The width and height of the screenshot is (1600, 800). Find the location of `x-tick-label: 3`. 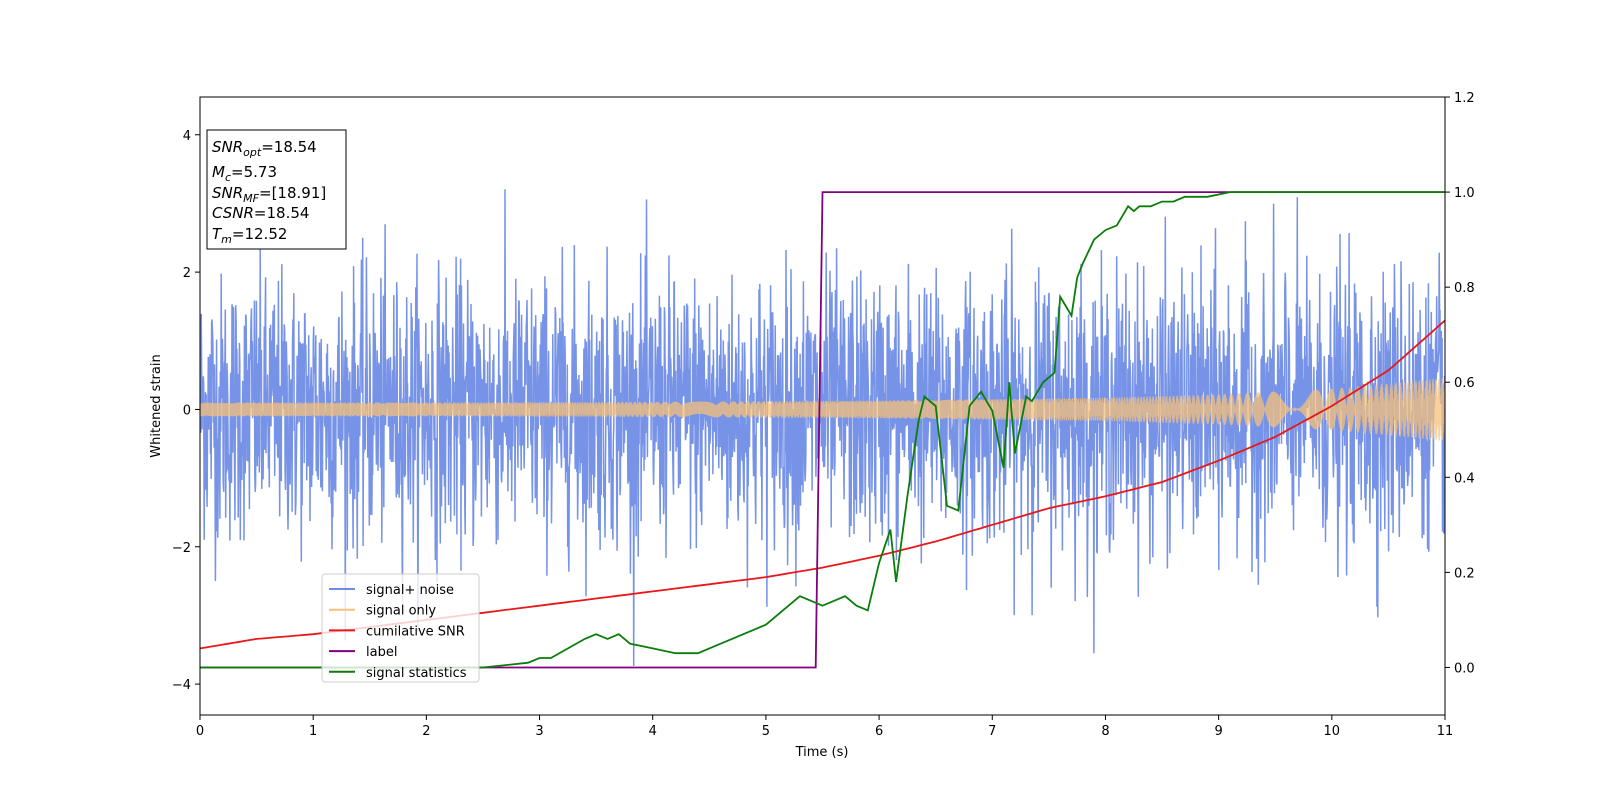

x-tick-label: 3 is located at coordinates (539, 731).